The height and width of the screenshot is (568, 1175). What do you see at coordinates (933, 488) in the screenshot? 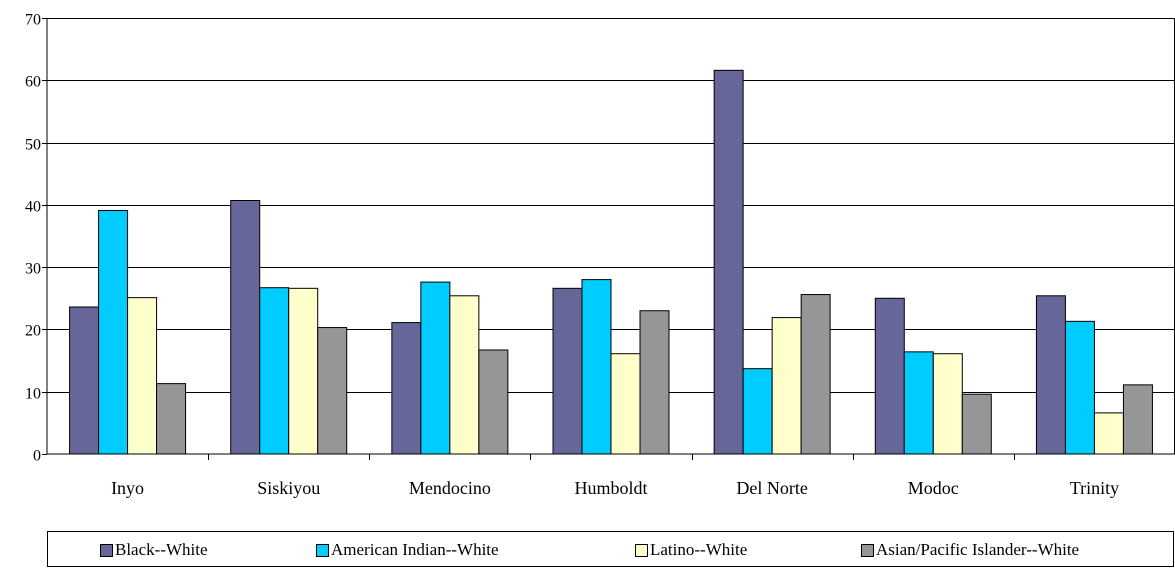
I see `x-tick-label: Modoc` at bounding box center [933, 488].